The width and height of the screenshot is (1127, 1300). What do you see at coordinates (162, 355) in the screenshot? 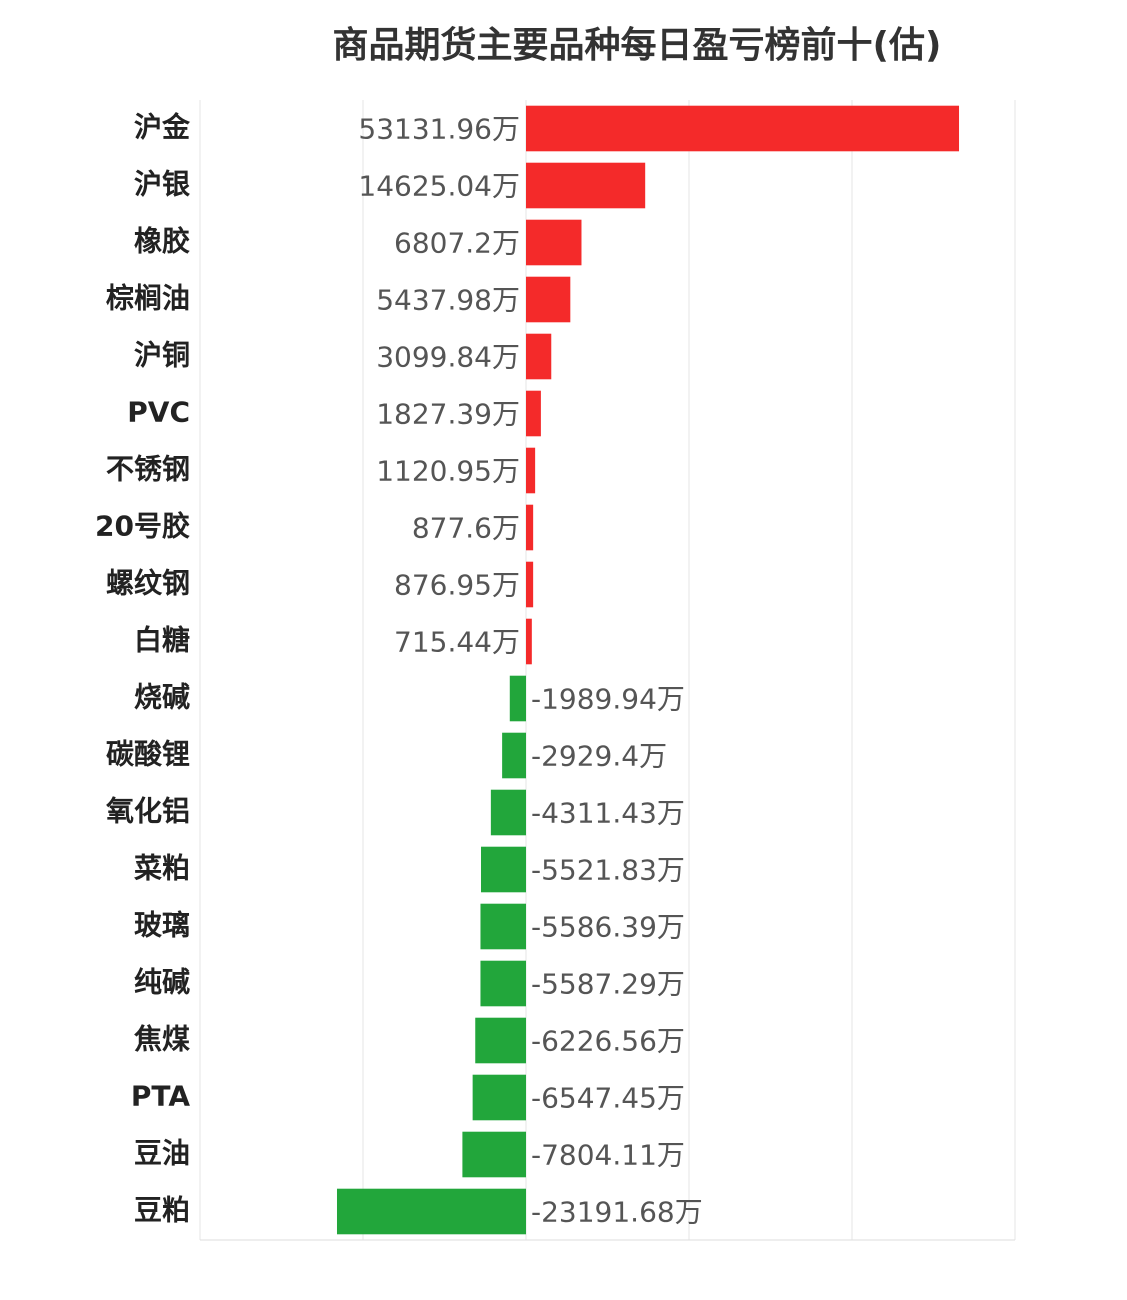
I see `category-label: 沪铜` at bounding box center [162, 355].